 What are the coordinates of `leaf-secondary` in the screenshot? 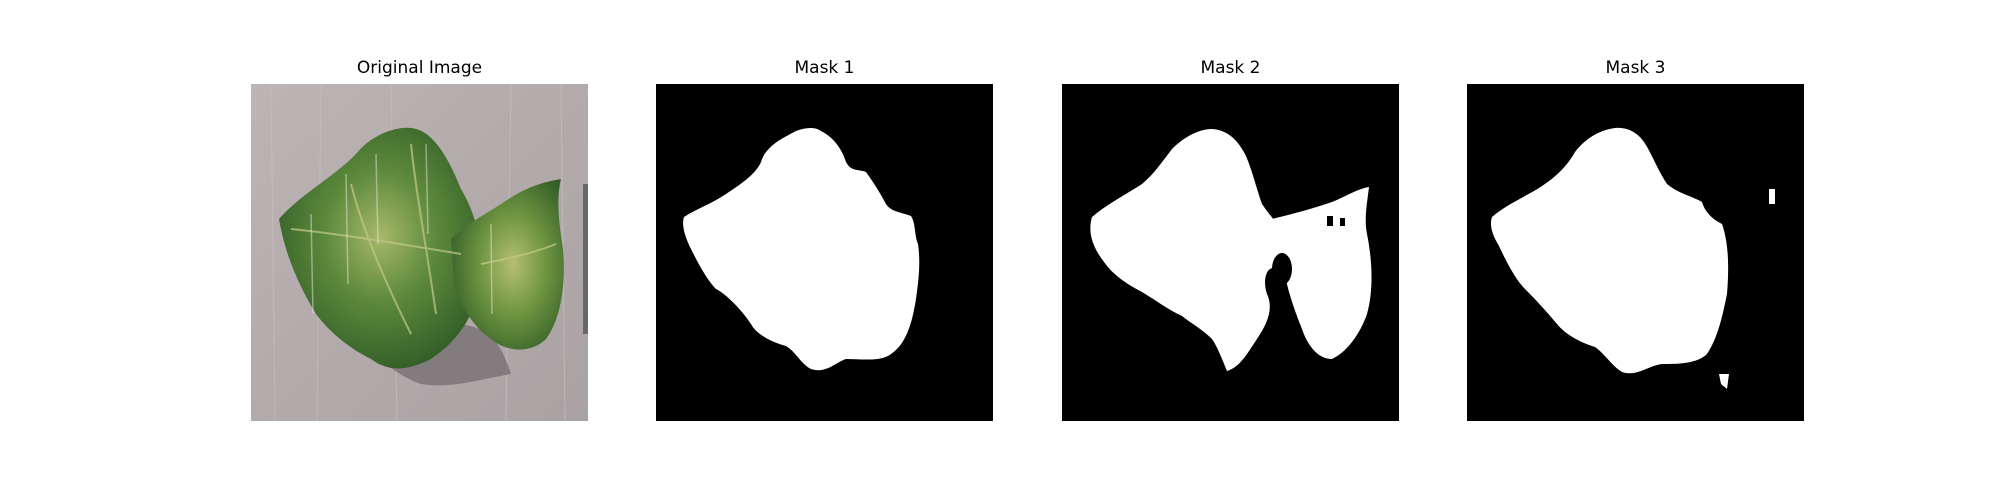 It's located at (507, 264).